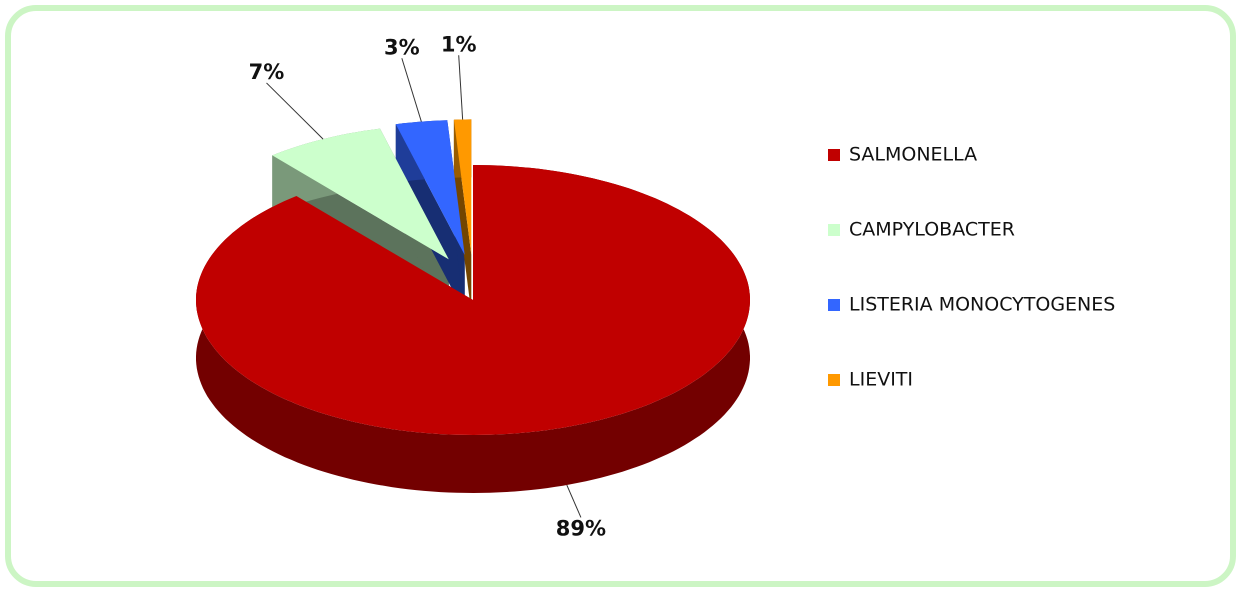 The width and height of the screenshot is (1241, 592). What do you see at coordinates (881, 380) in the screenshot?
I see `legend-label: LIEVITI` at bounding box center [881, 380].